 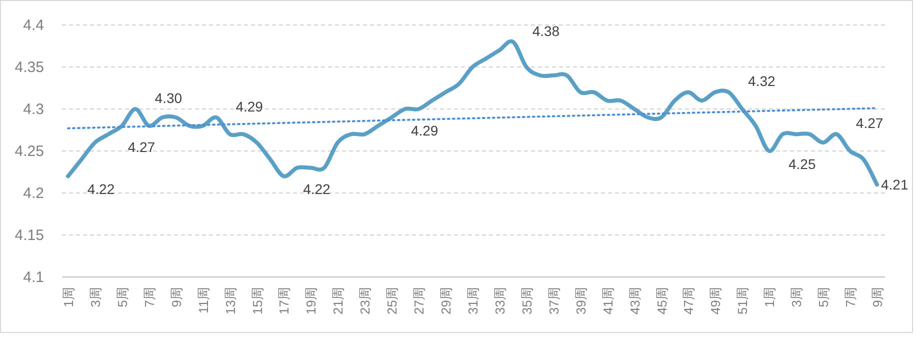 What do you see at coordinates (203, 300) in the screenshot?
I see `x-tick-label: 11周` at bounding box center [203, 300].